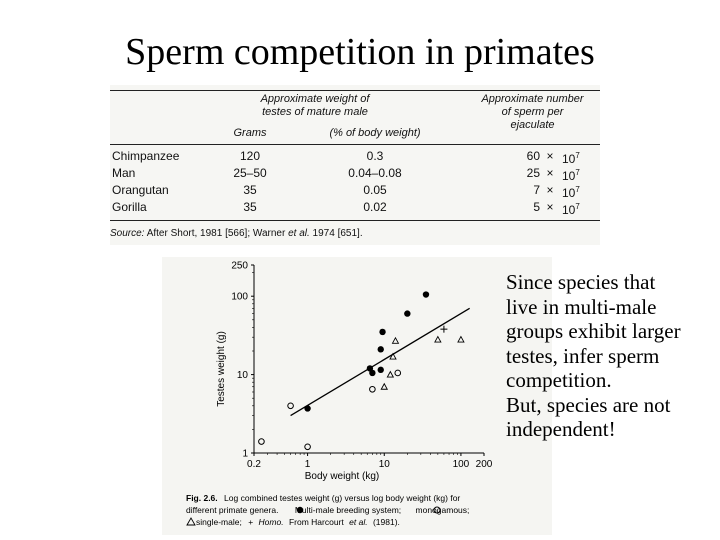 The width and height of the screenshot is (720, 540). I want to click on x-axis-label: Body weight (kg), so click(342, 476).